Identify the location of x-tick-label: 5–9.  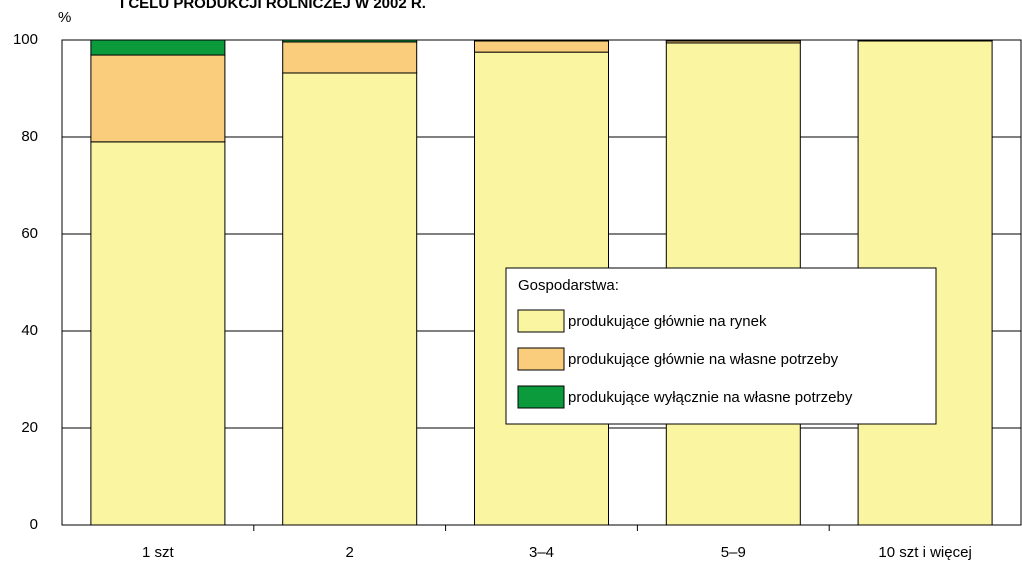
(733, 552).